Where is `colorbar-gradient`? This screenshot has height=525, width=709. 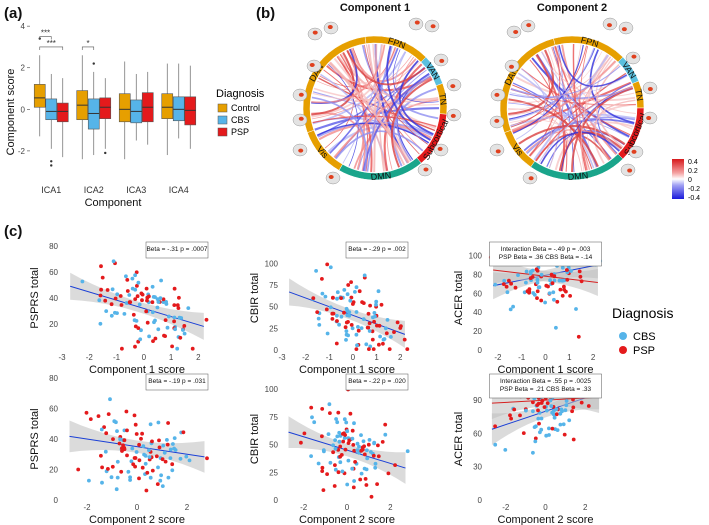 colorbar-gradient is located at coordinates (678, 179).